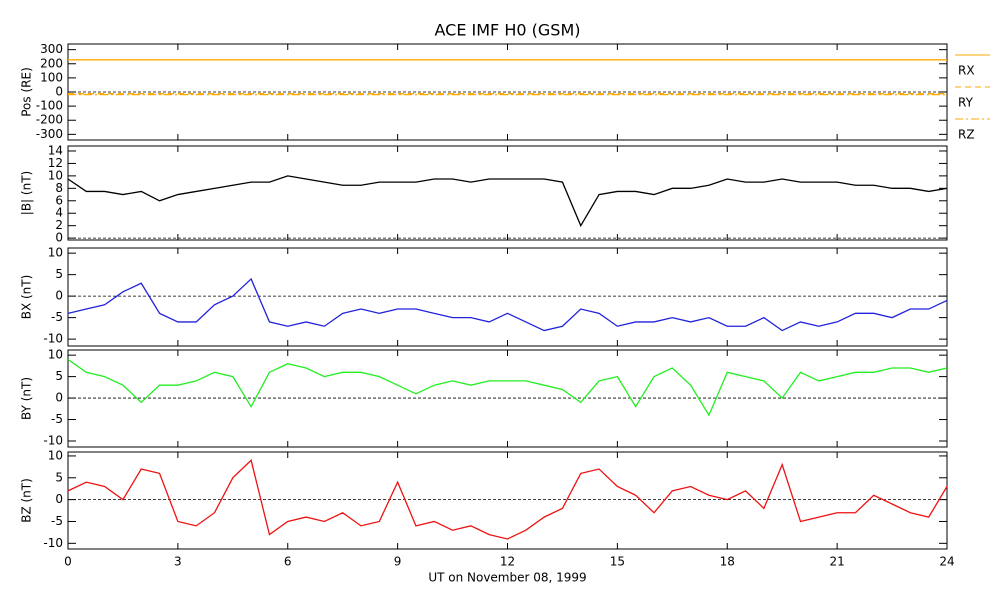  I want to click on y-tick-label: 12, so click(55, 163).